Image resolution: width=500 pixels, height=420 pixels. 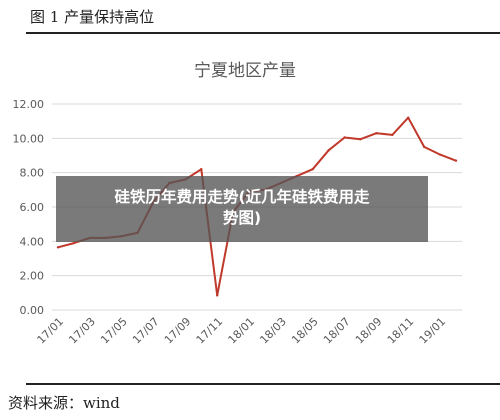 What do you see at coordinates (32, 241) in the screenshot?
I see `y-tick-label: 4.00` at bounding box center [32, 241].